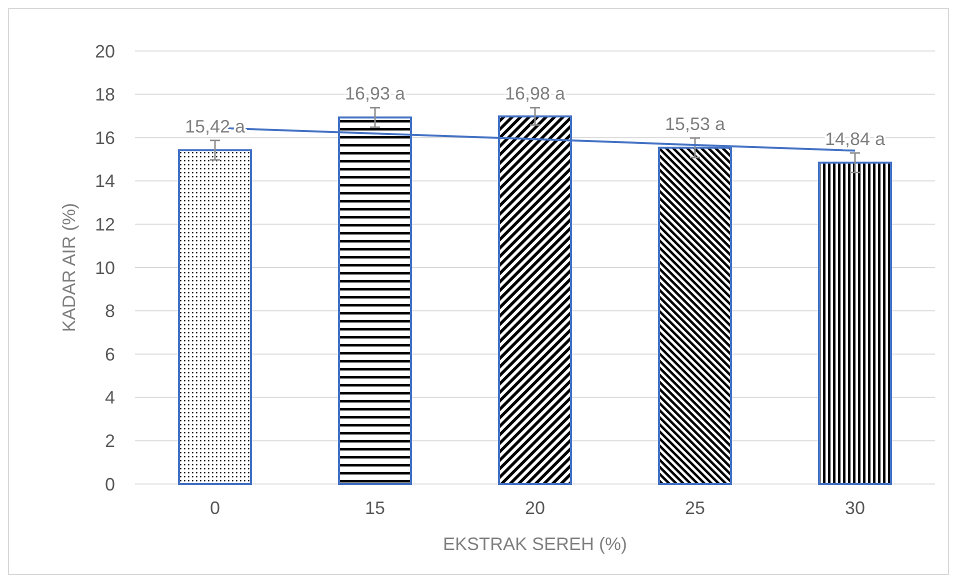 The image size is (957, 583). I want to click on y-axis-title: KADAR AIR (%), so click(69, 267).